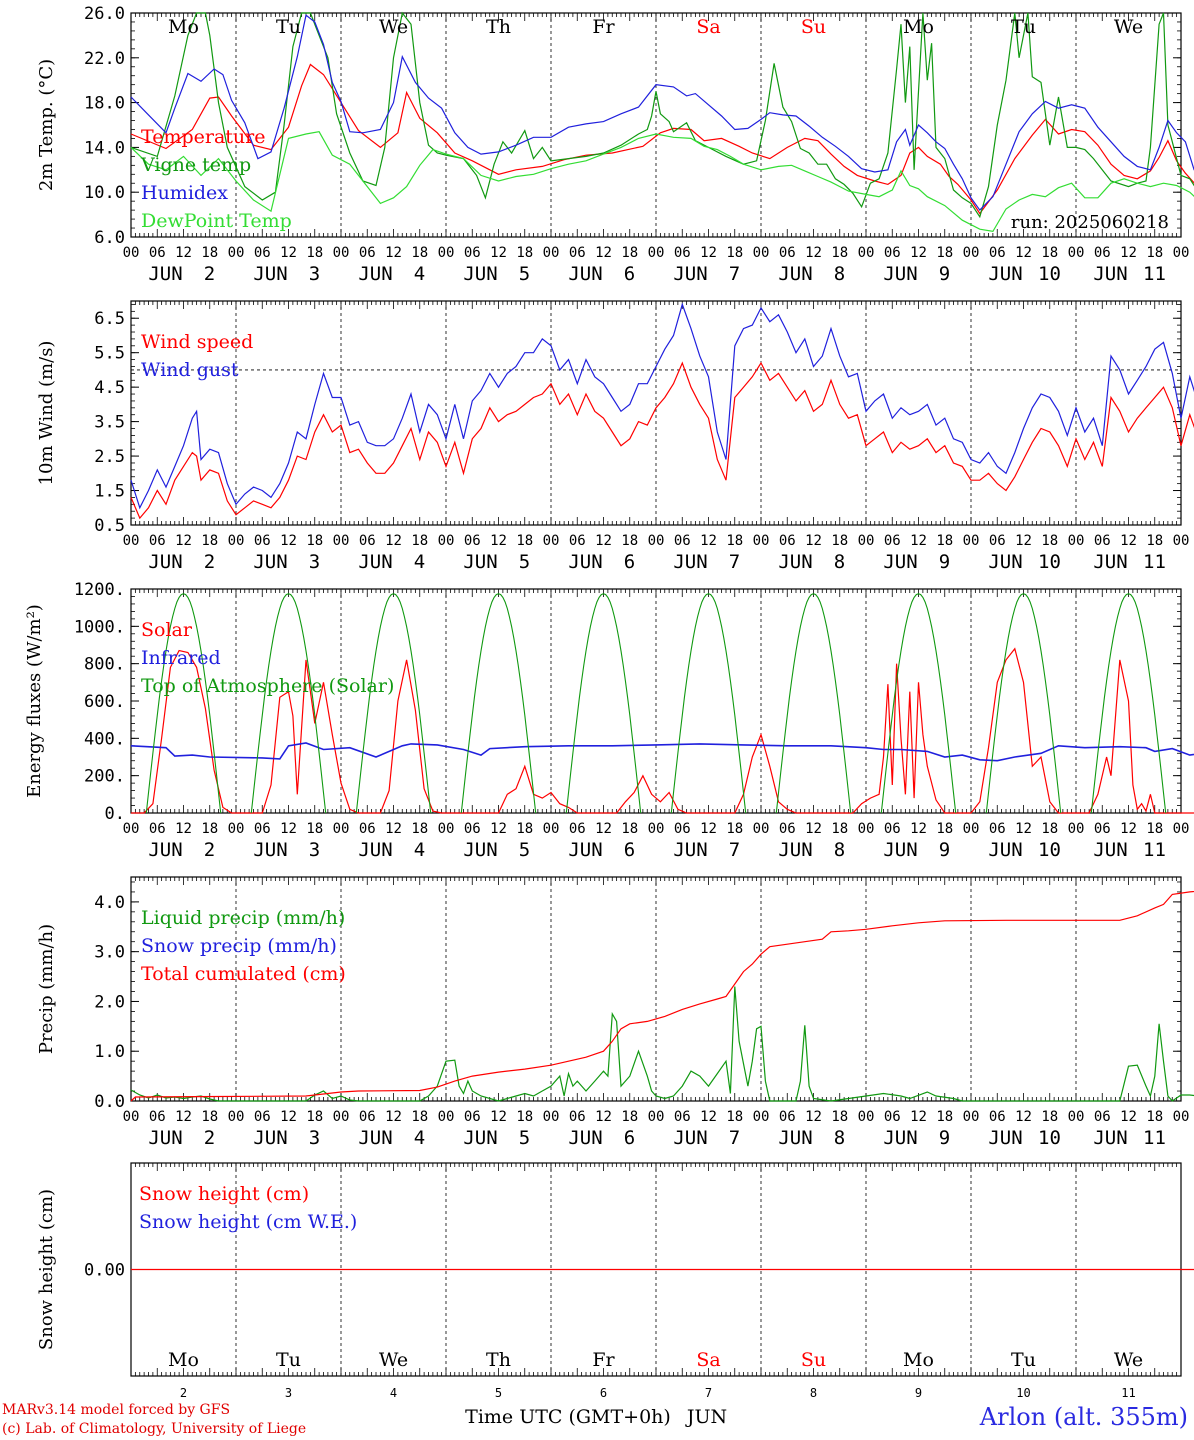 This screenshot has width=1194, height=1440. Describe the element at coordinates (1154, 850) in the screenshot. I see `date-label: 11` at that location.